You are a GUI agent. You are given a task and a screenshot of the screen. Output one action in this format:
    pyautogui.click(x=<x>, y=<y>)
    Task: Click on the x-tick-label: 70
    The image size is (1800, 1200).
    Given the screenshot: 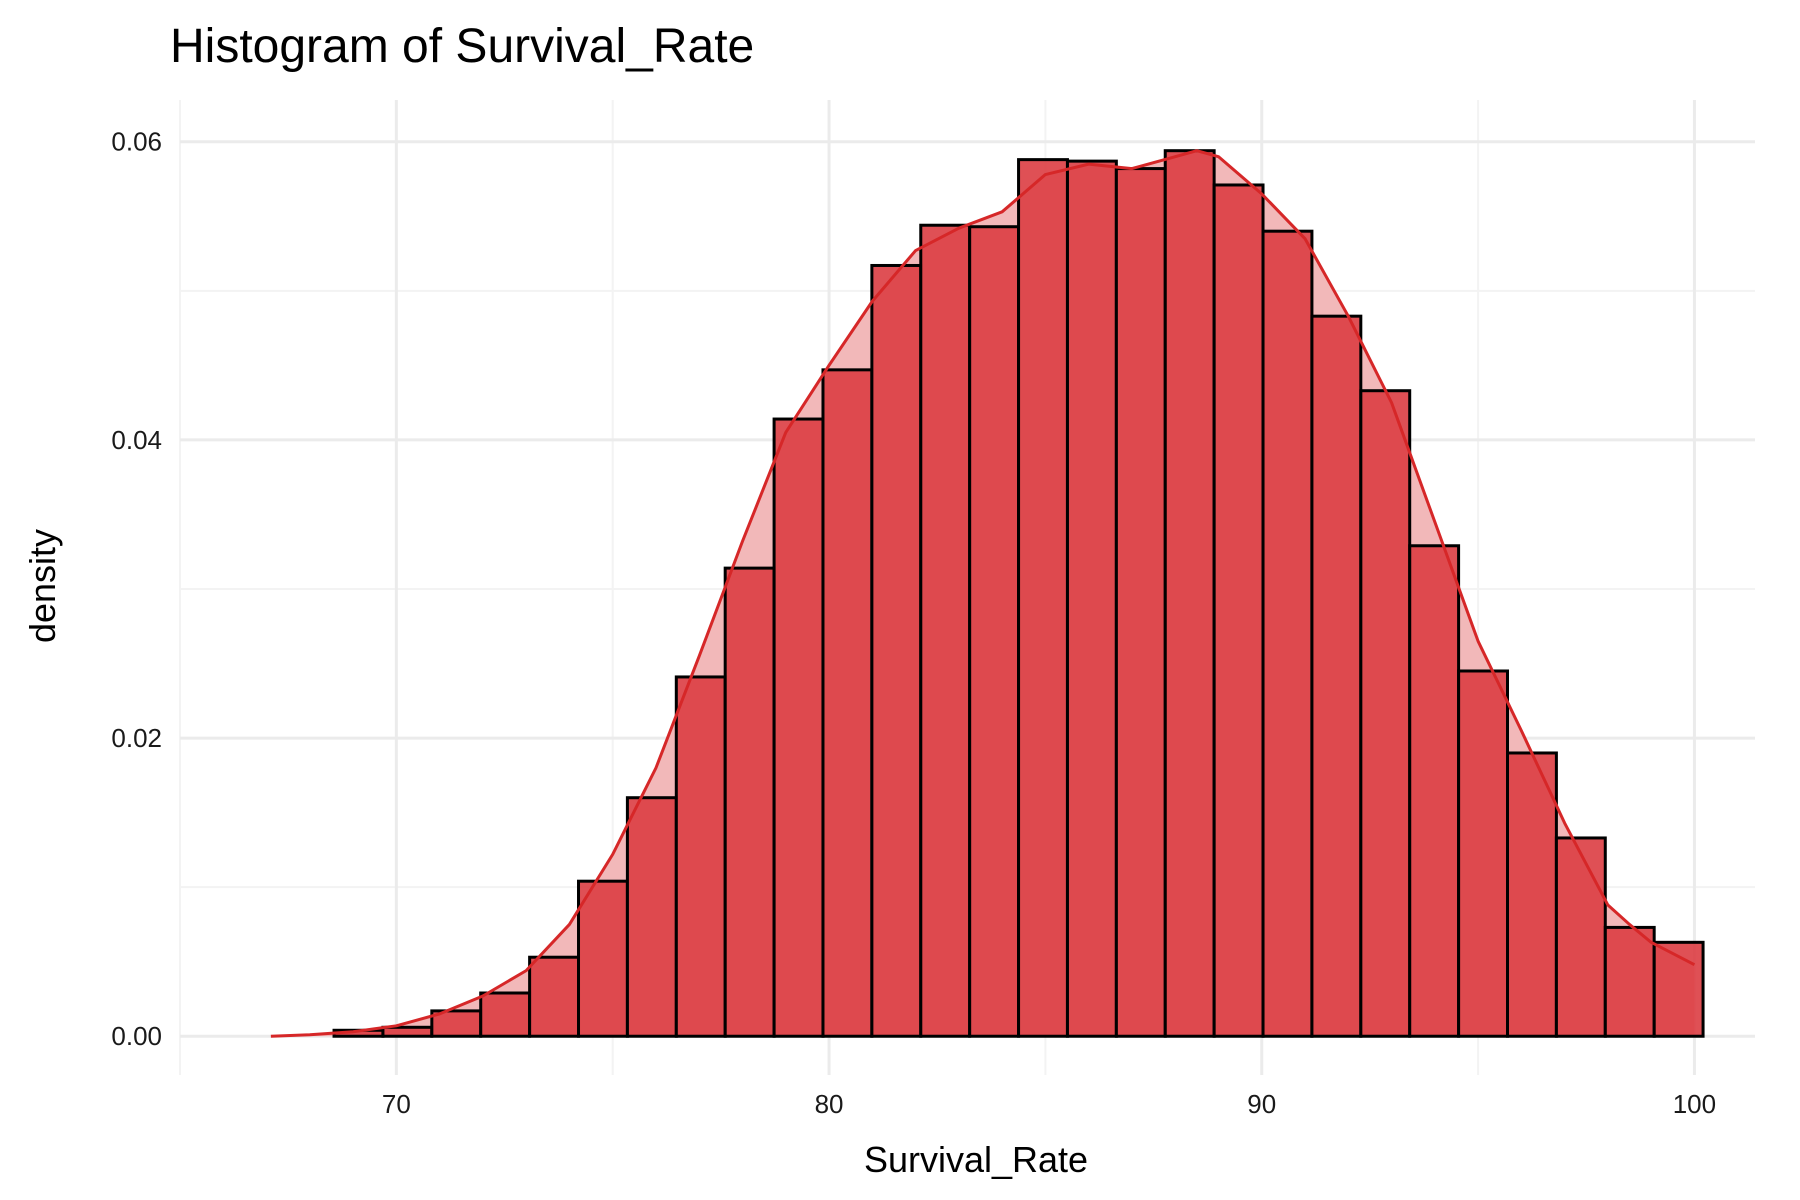 What is the action you would take?
    pyautogui.click(x=396, y=1104)
    